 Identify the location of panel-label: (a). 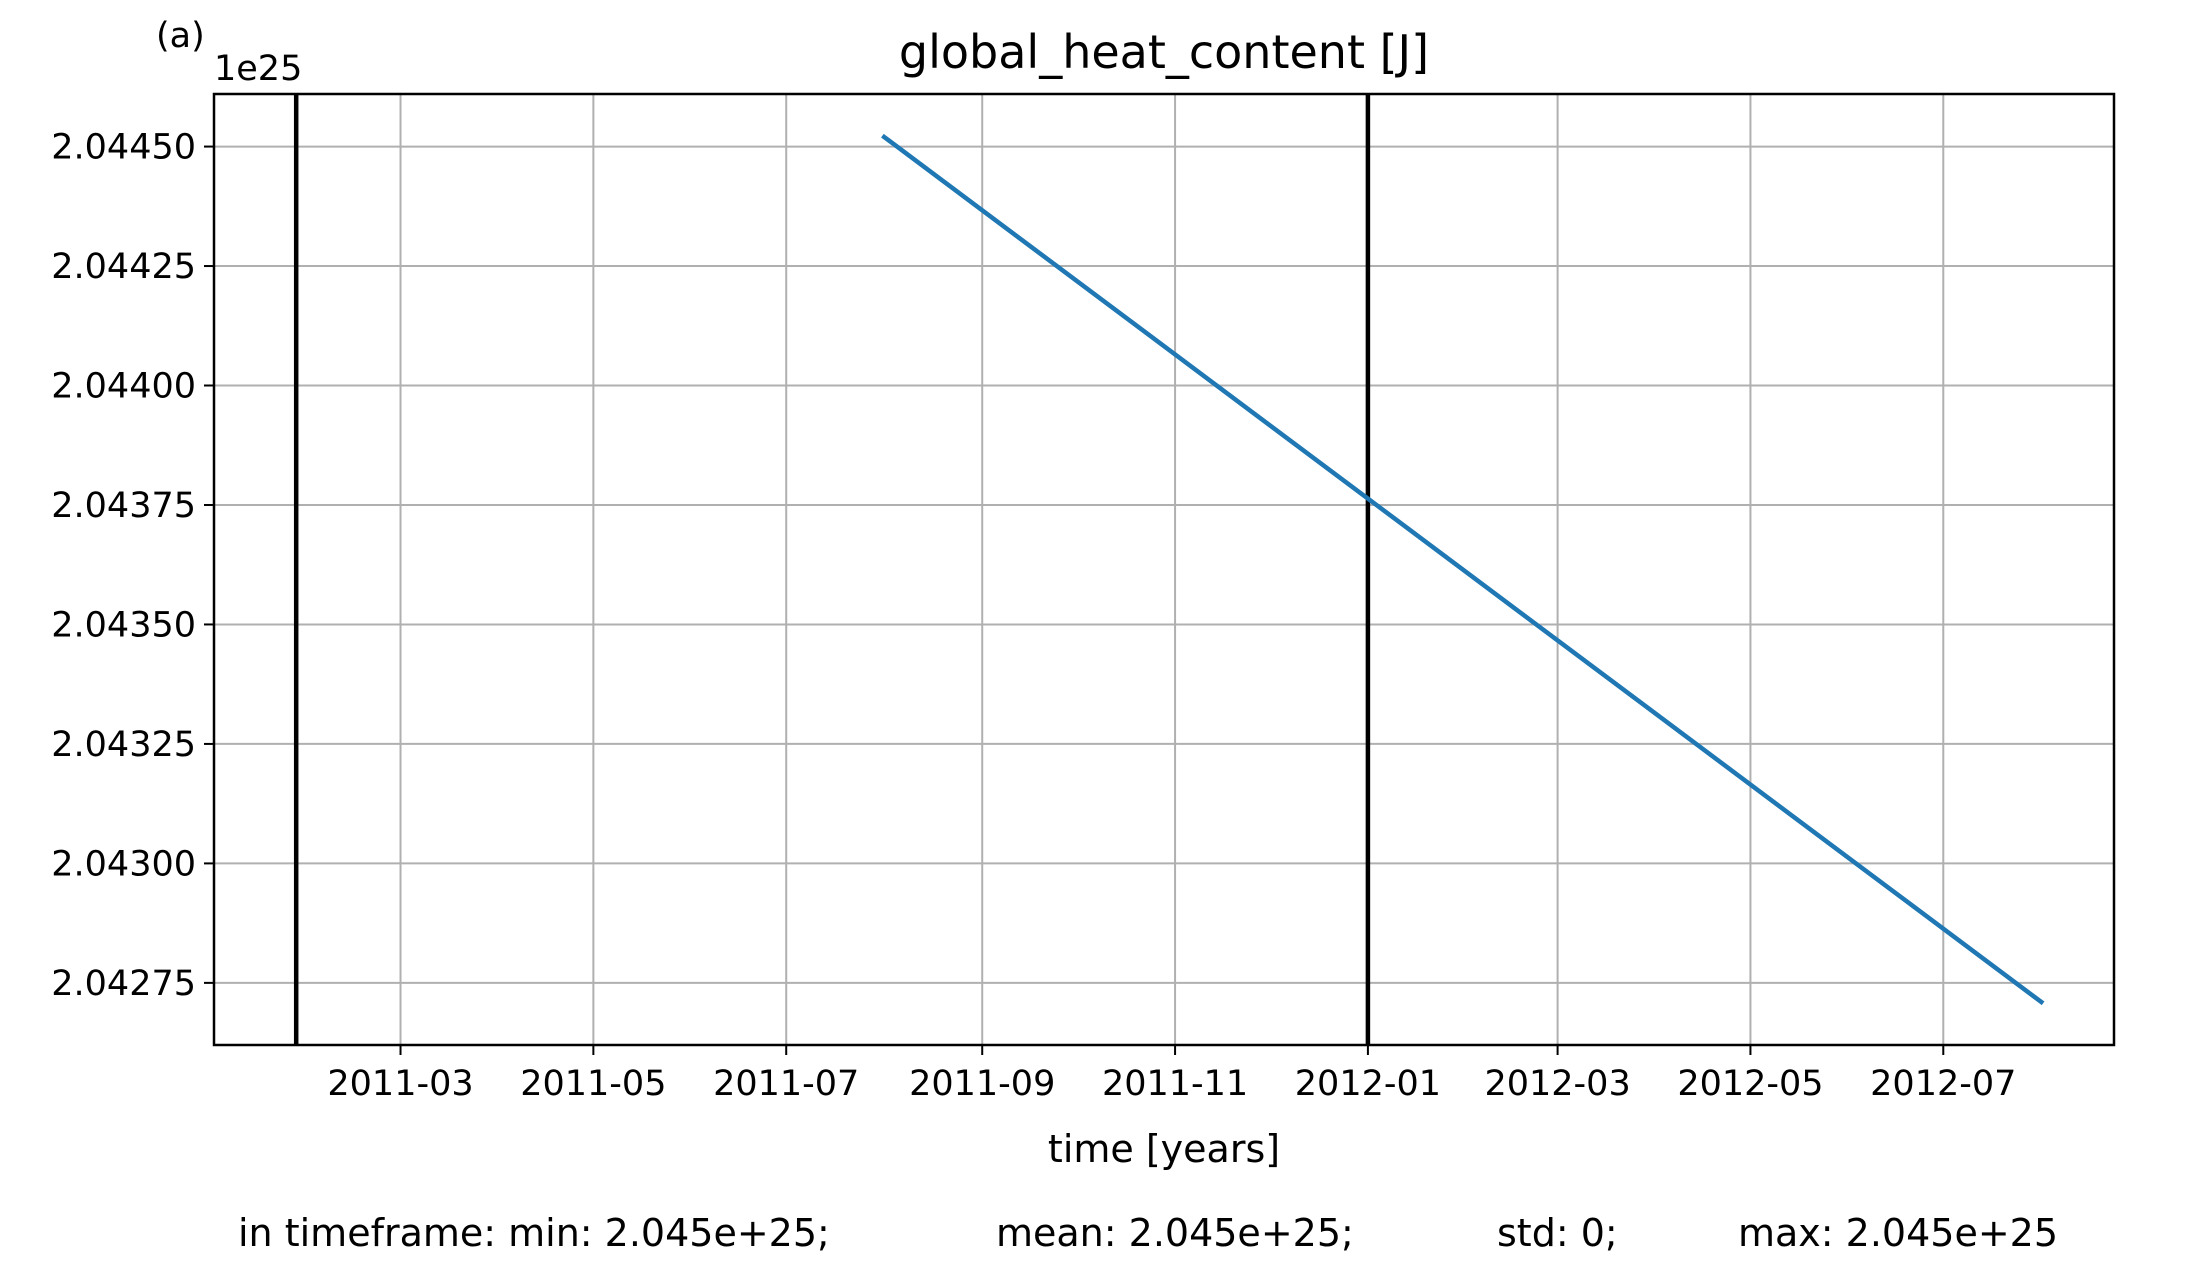
(180, 36).